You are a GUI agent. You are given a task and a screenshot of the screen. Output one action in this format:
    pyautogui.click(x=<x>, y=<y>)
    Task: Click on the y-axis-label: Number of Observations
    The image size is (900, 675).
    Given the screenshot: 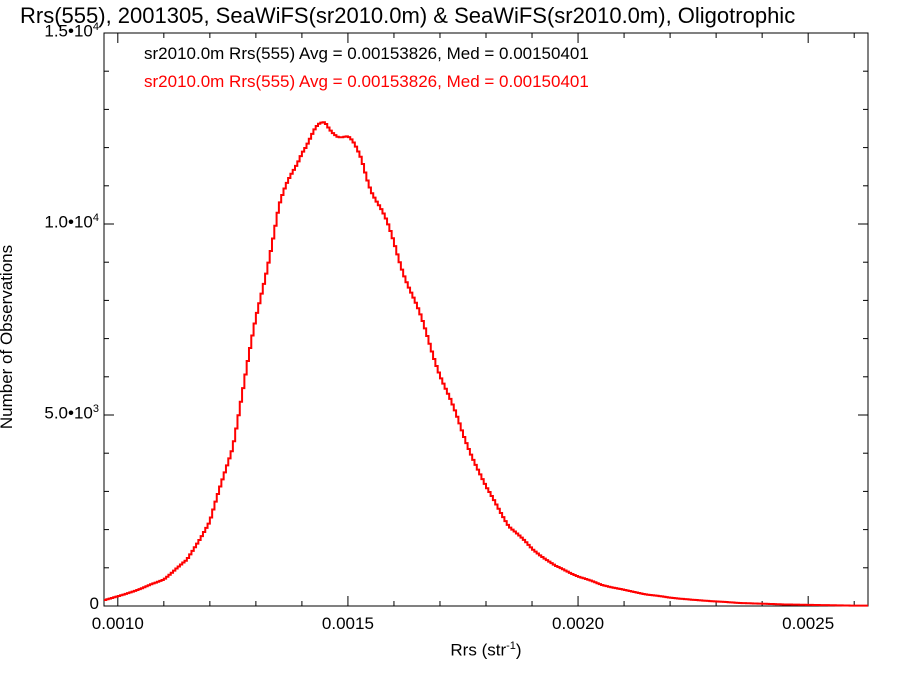 What is the action you would take?
    pyautogui.click(x=8, y=337)
    